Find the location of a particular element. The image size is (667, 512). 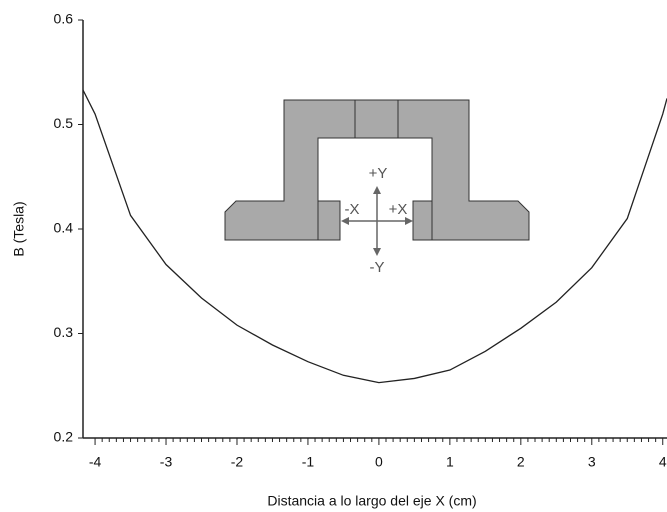

x-tick-label: -2 is located at coordinates (237, 462).